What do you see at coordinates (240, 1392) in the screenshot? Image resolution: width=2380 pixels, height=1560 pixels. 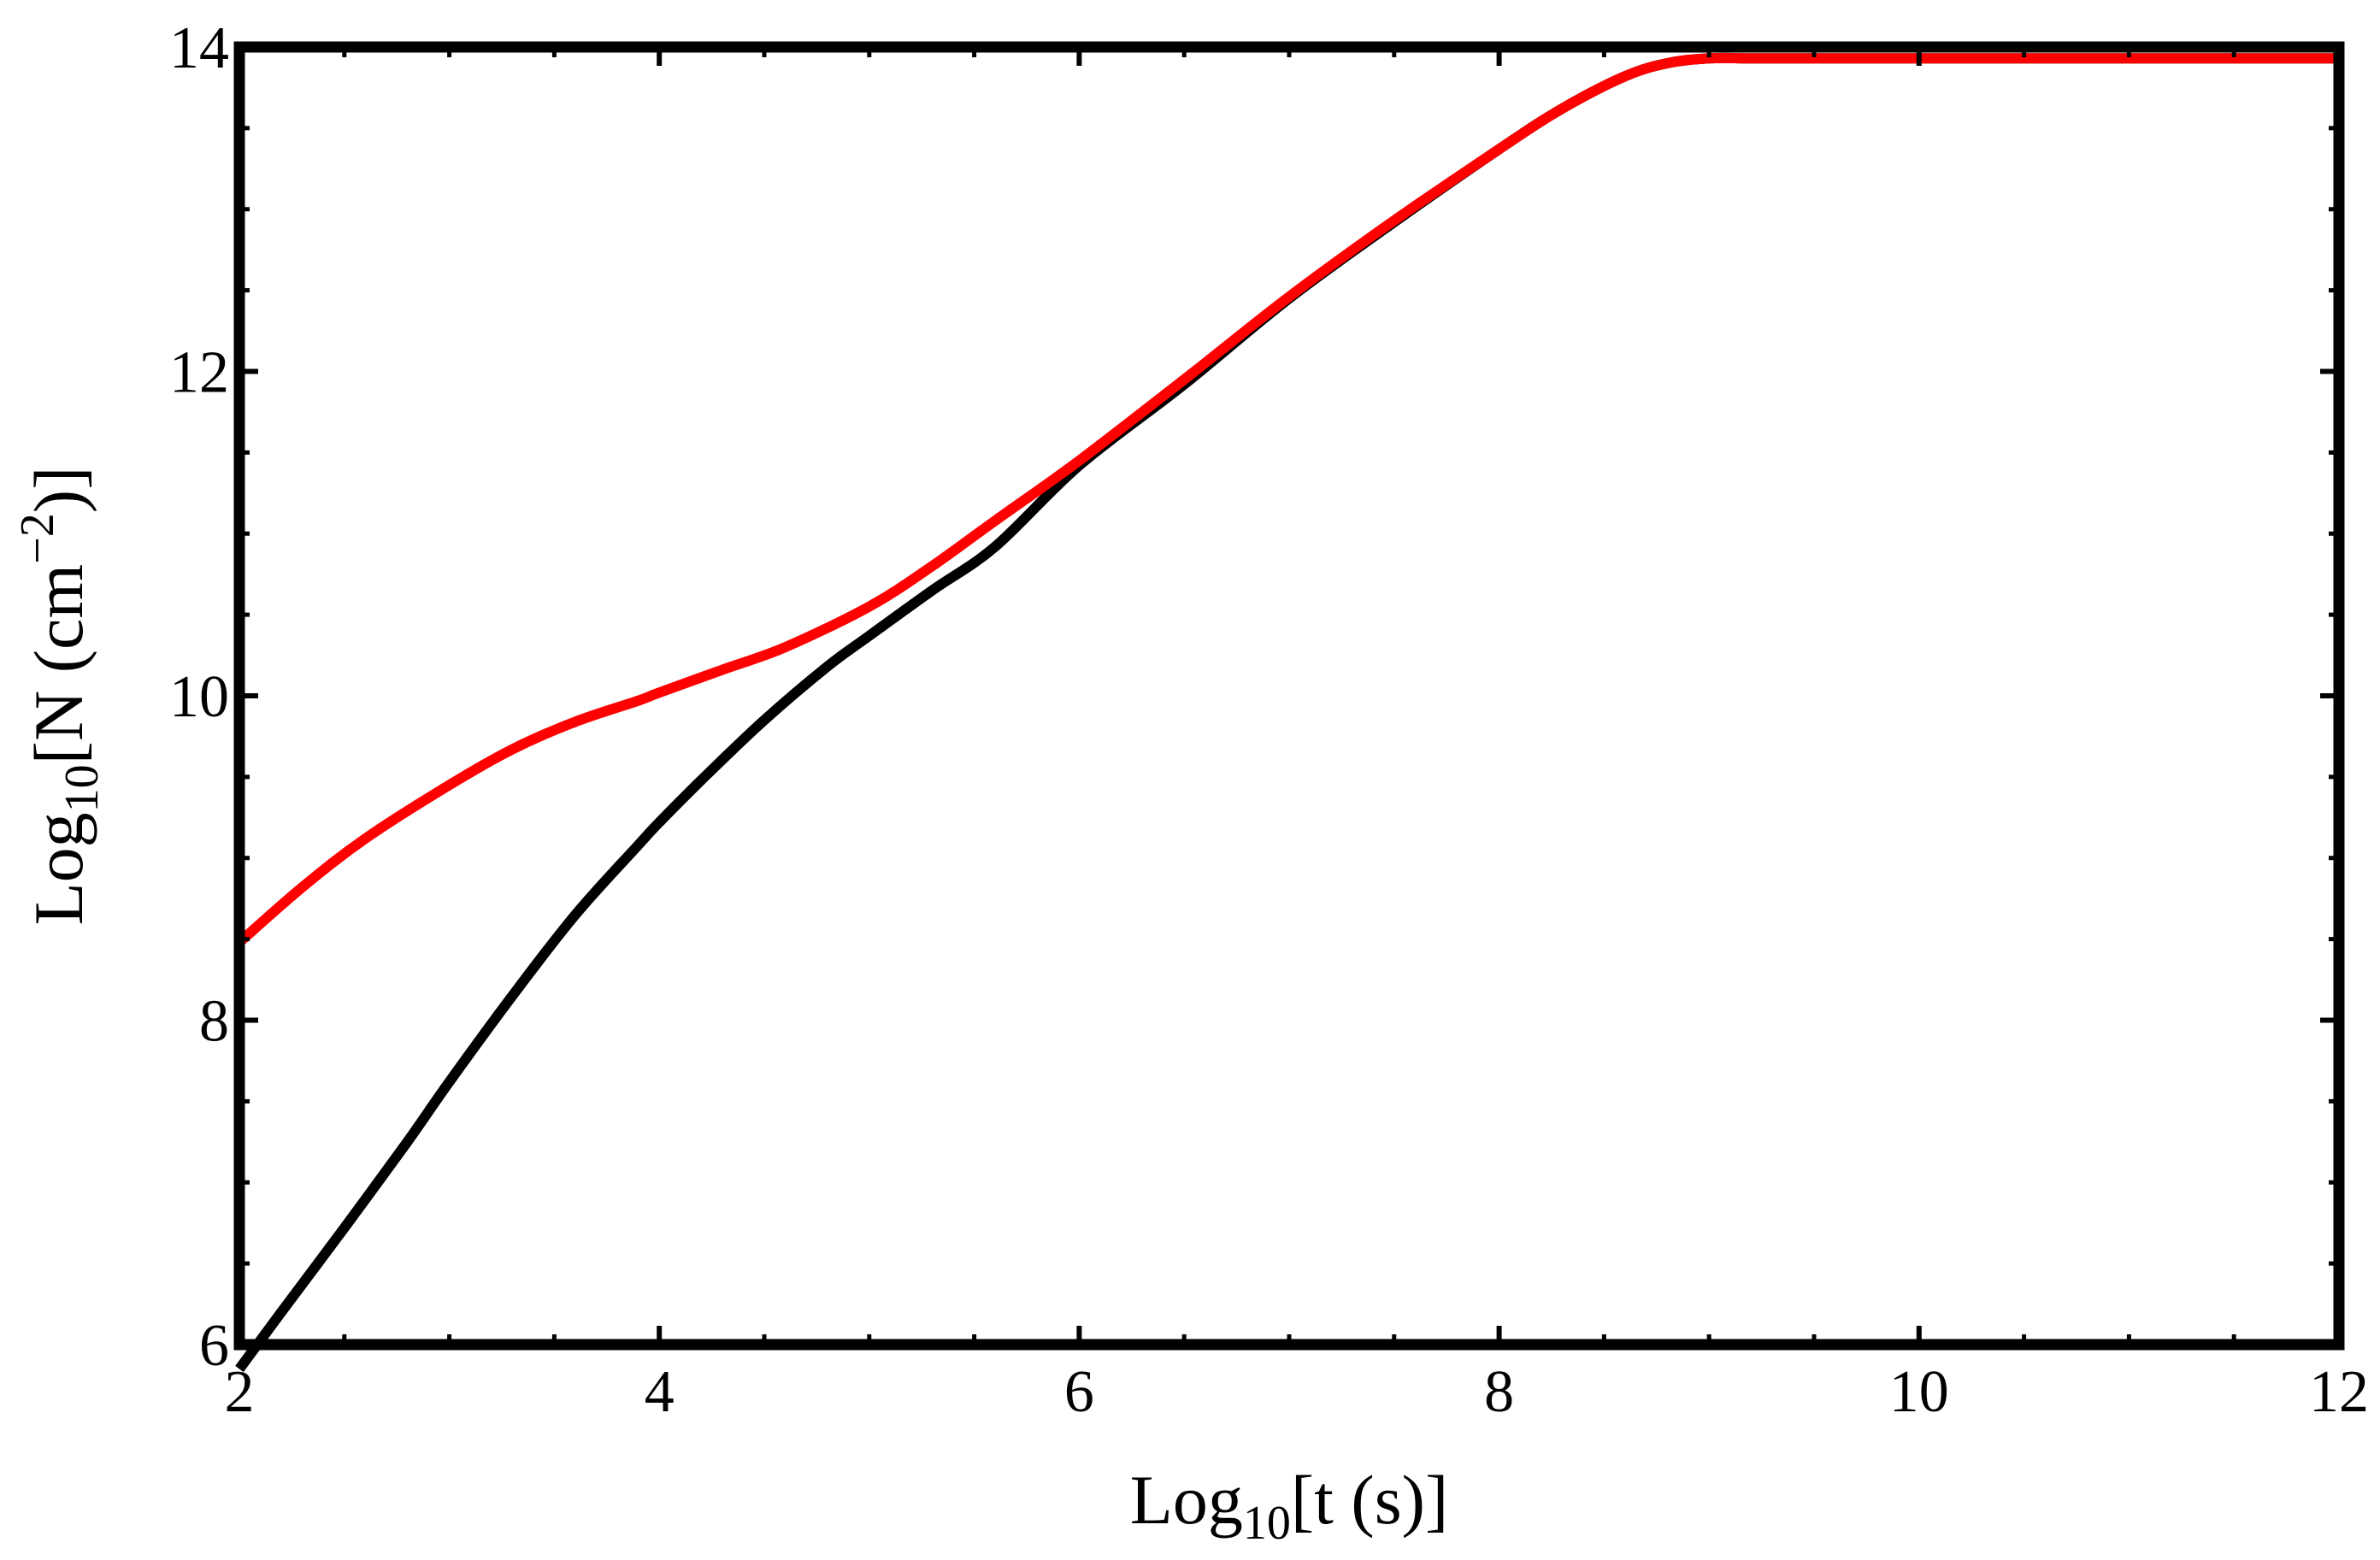 I see `x-tick-label: 2` at bounding box center [240, 1392].